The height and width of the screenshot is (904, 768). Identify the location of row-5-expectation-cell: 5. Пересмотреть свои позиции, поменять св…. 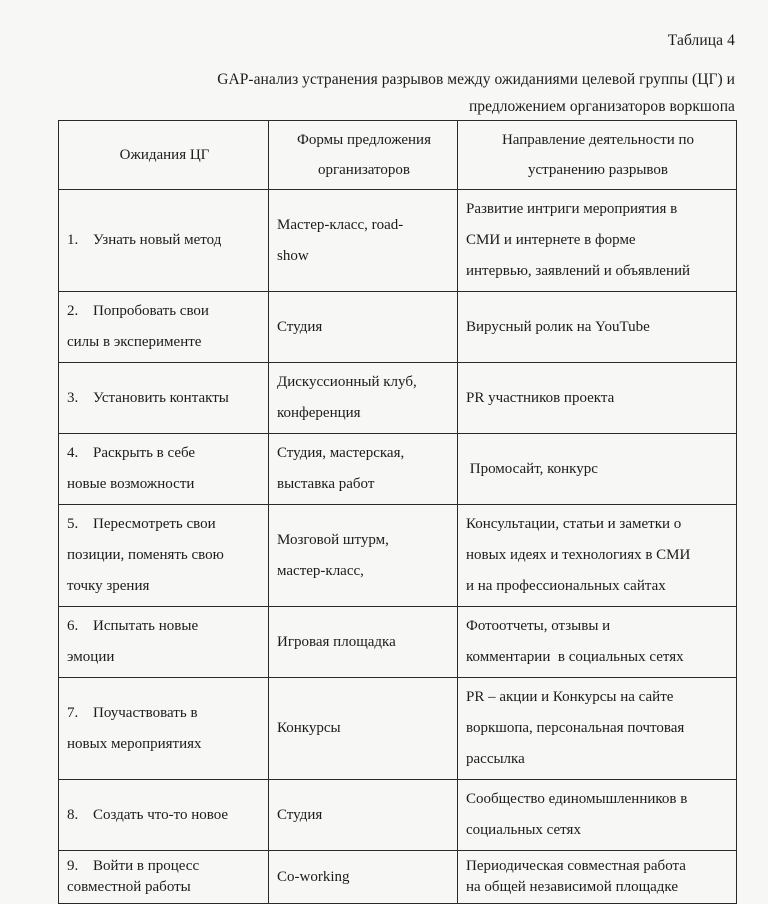
(163, 555).